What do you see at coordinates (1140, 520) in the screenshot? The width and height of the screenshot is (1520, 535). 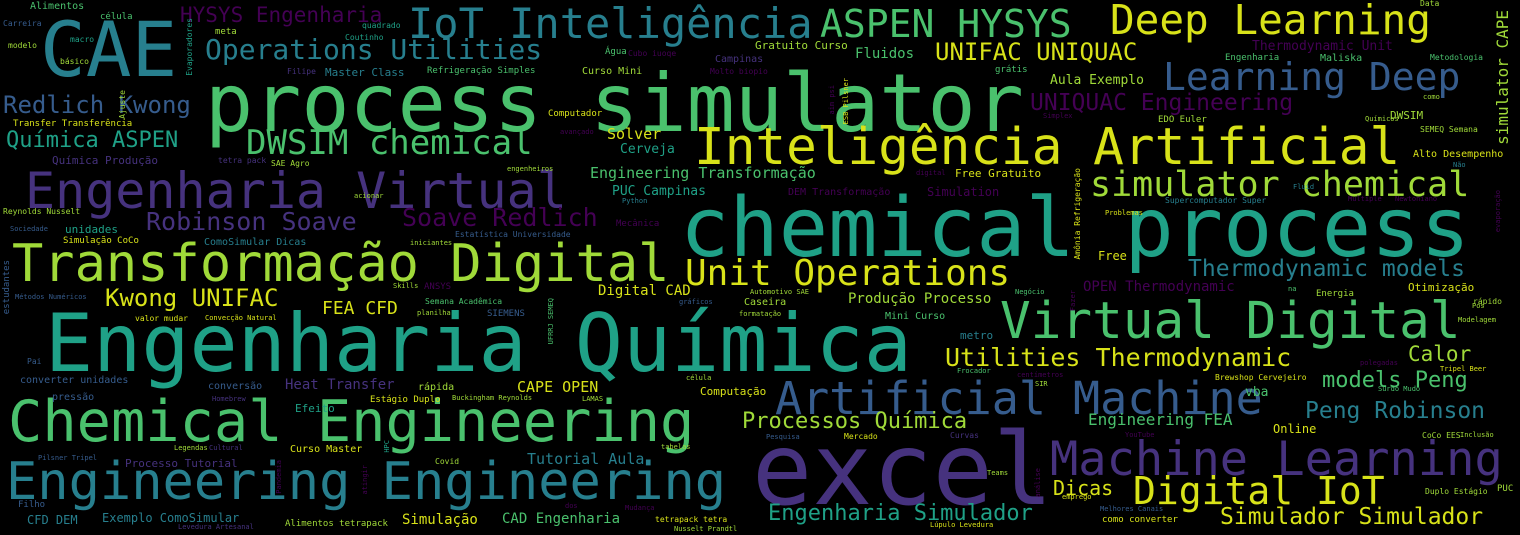 I see `word: como converter` at bounding box center [1140, 520].